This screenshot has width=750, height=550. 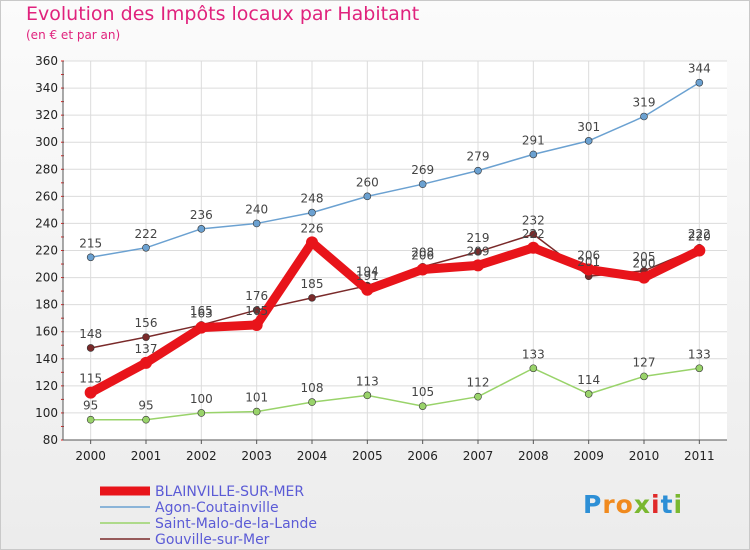 I want to click on data-label: 137, so click(x=146, y=349).